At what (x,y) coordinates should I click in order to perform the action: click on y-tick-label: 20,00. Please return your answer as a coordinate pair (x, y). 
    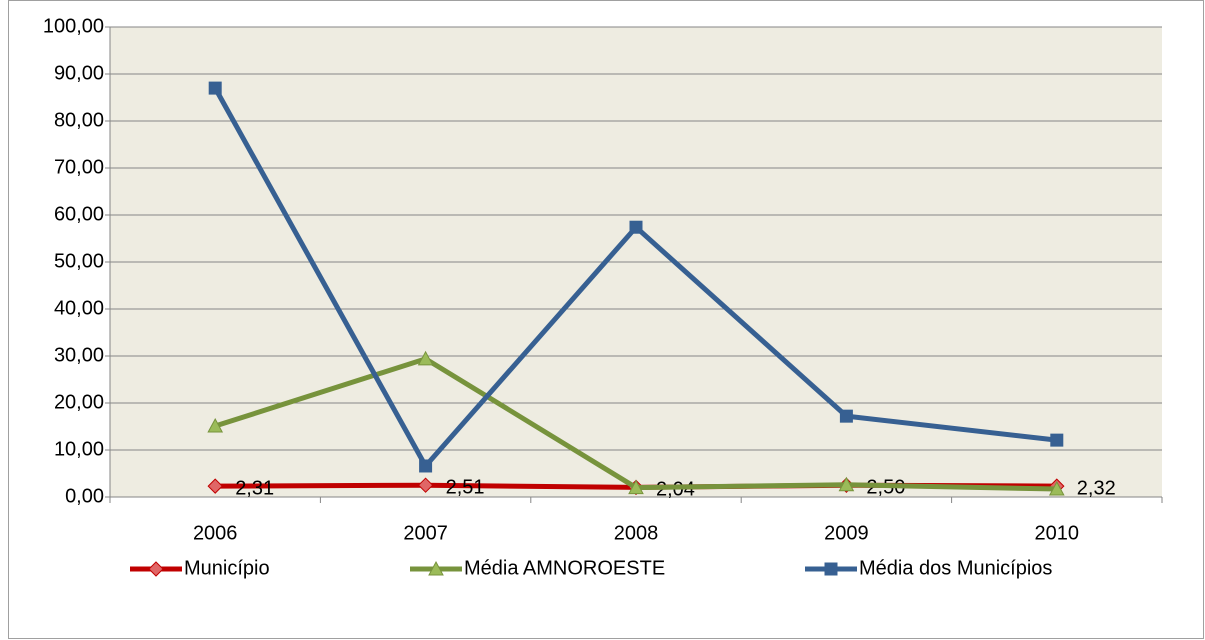
    Looking at the image, I should click on (79, 402).